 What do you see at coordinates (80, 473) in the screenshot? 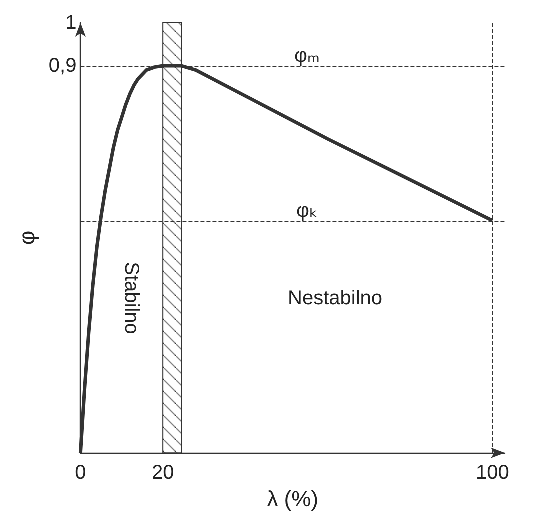
I see `x-tick-label: 0` at bounding box center [80, 473].